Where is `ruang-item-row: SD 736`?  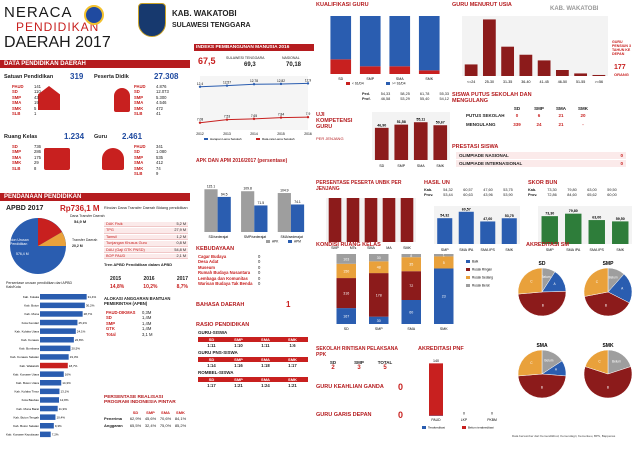 ruang-item-row: SD 736 is located at coordinates (37, 146).